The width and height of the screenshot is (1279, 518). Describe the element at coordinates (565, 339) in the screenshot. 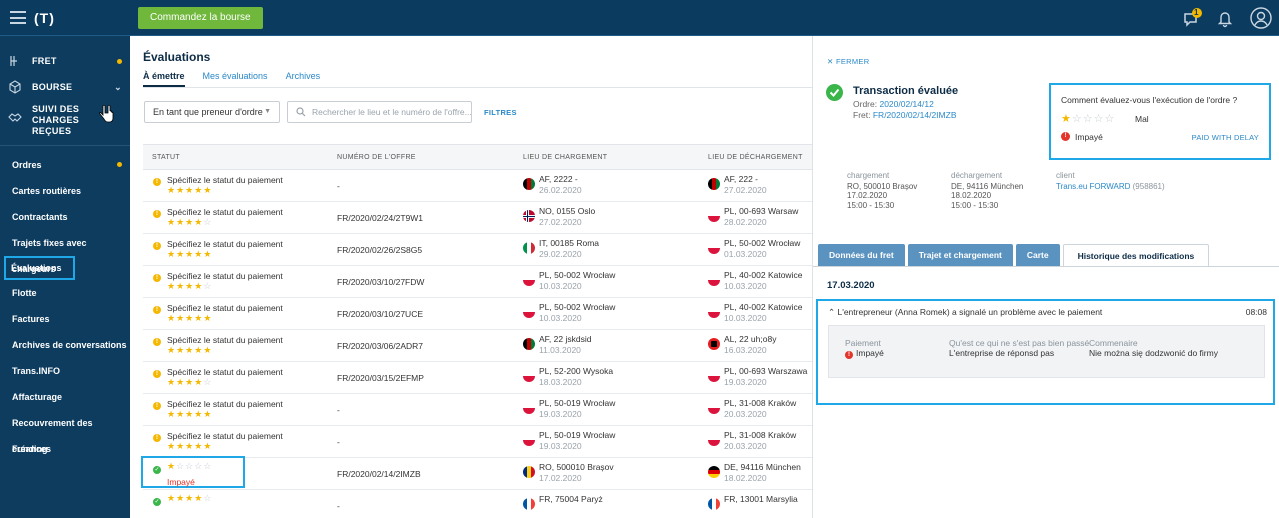

I see `loading-place: AF, 22 jskdsid` at that location.